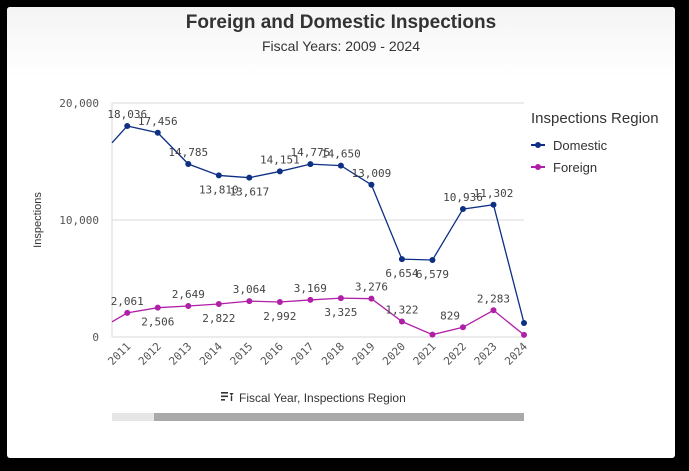 This screenshot has width=689, height=471. What do you see at coordinates (333, 354) in the screenshot?
I see `x-tick-label: 2018` at bounding box center [333, 354].